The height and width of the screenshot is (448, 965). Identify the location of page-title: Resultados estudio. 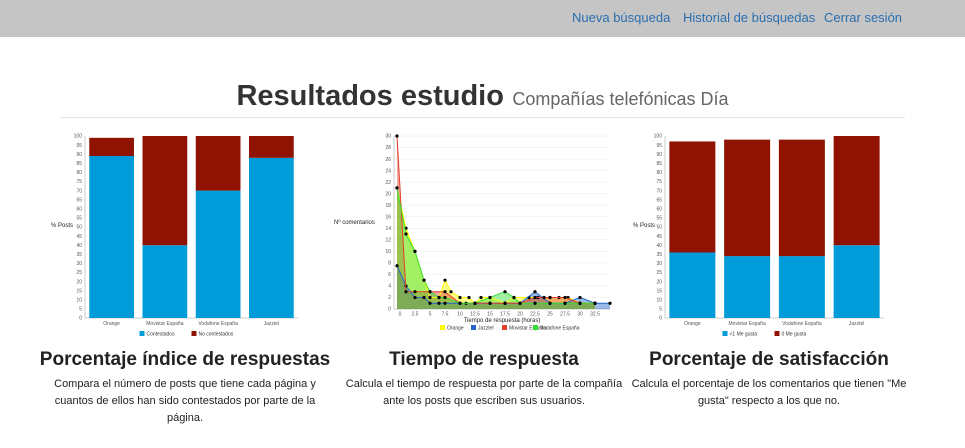
(370, 96).